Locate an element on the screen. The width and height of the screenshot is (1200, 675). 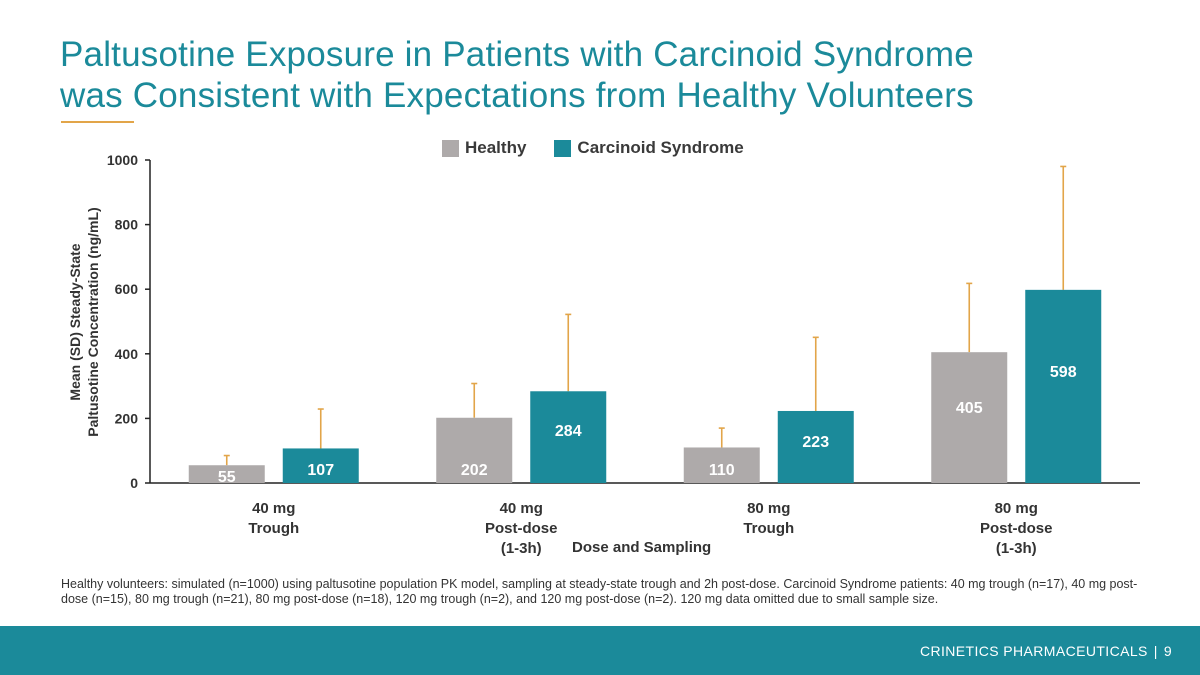
legend-label-healthy: Healthy is located at coordinates (496, 147).